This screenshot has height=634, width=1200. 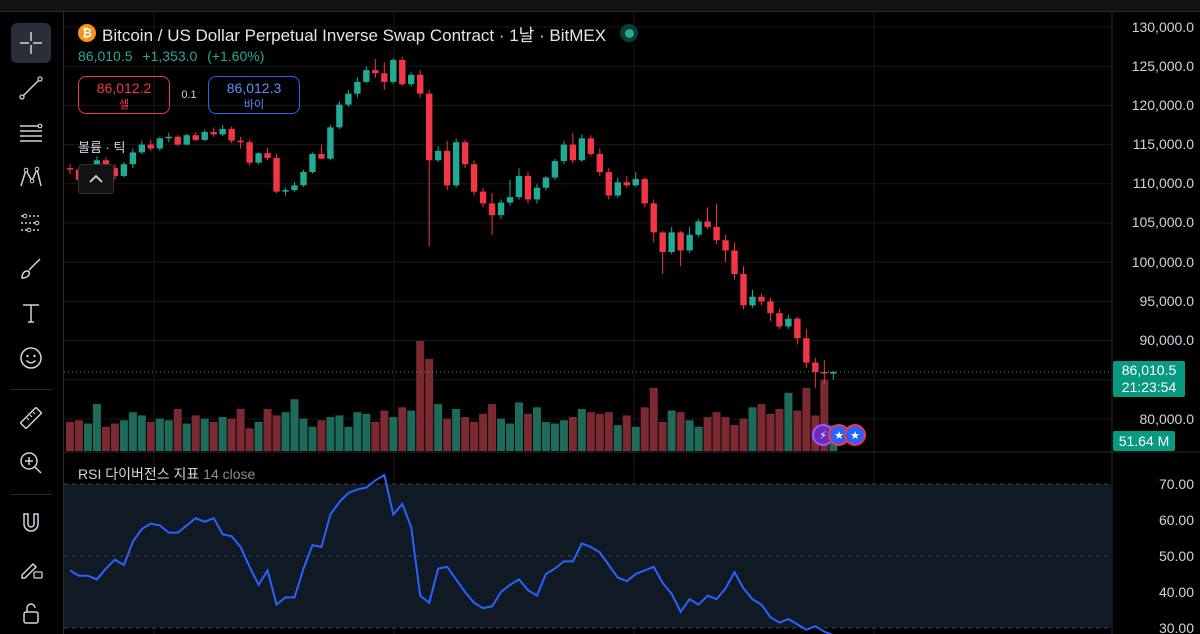 I want to click on rsi-params: 14 close, so click(x=229, y=474).